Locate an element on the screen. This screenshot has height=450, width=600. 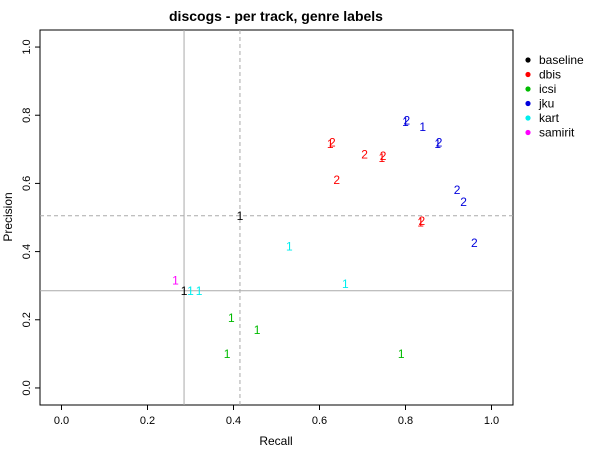
x-tick-label: 0.6 is located at coordinates (319, 421).